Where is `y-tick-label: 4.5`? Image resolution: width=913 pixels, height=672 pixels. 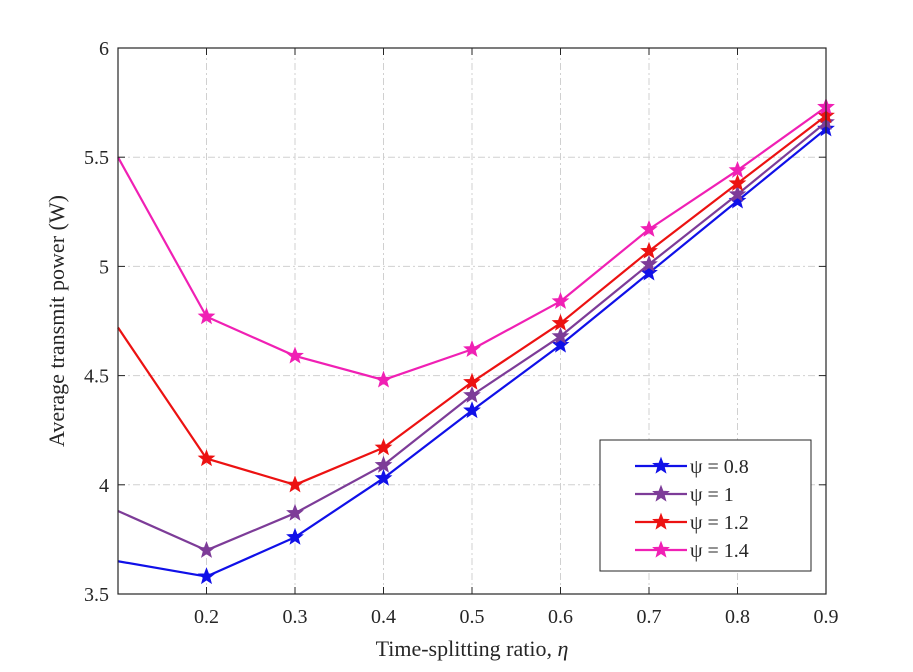 y-tick-label: 4.5 is located at coordinates (96, 377).